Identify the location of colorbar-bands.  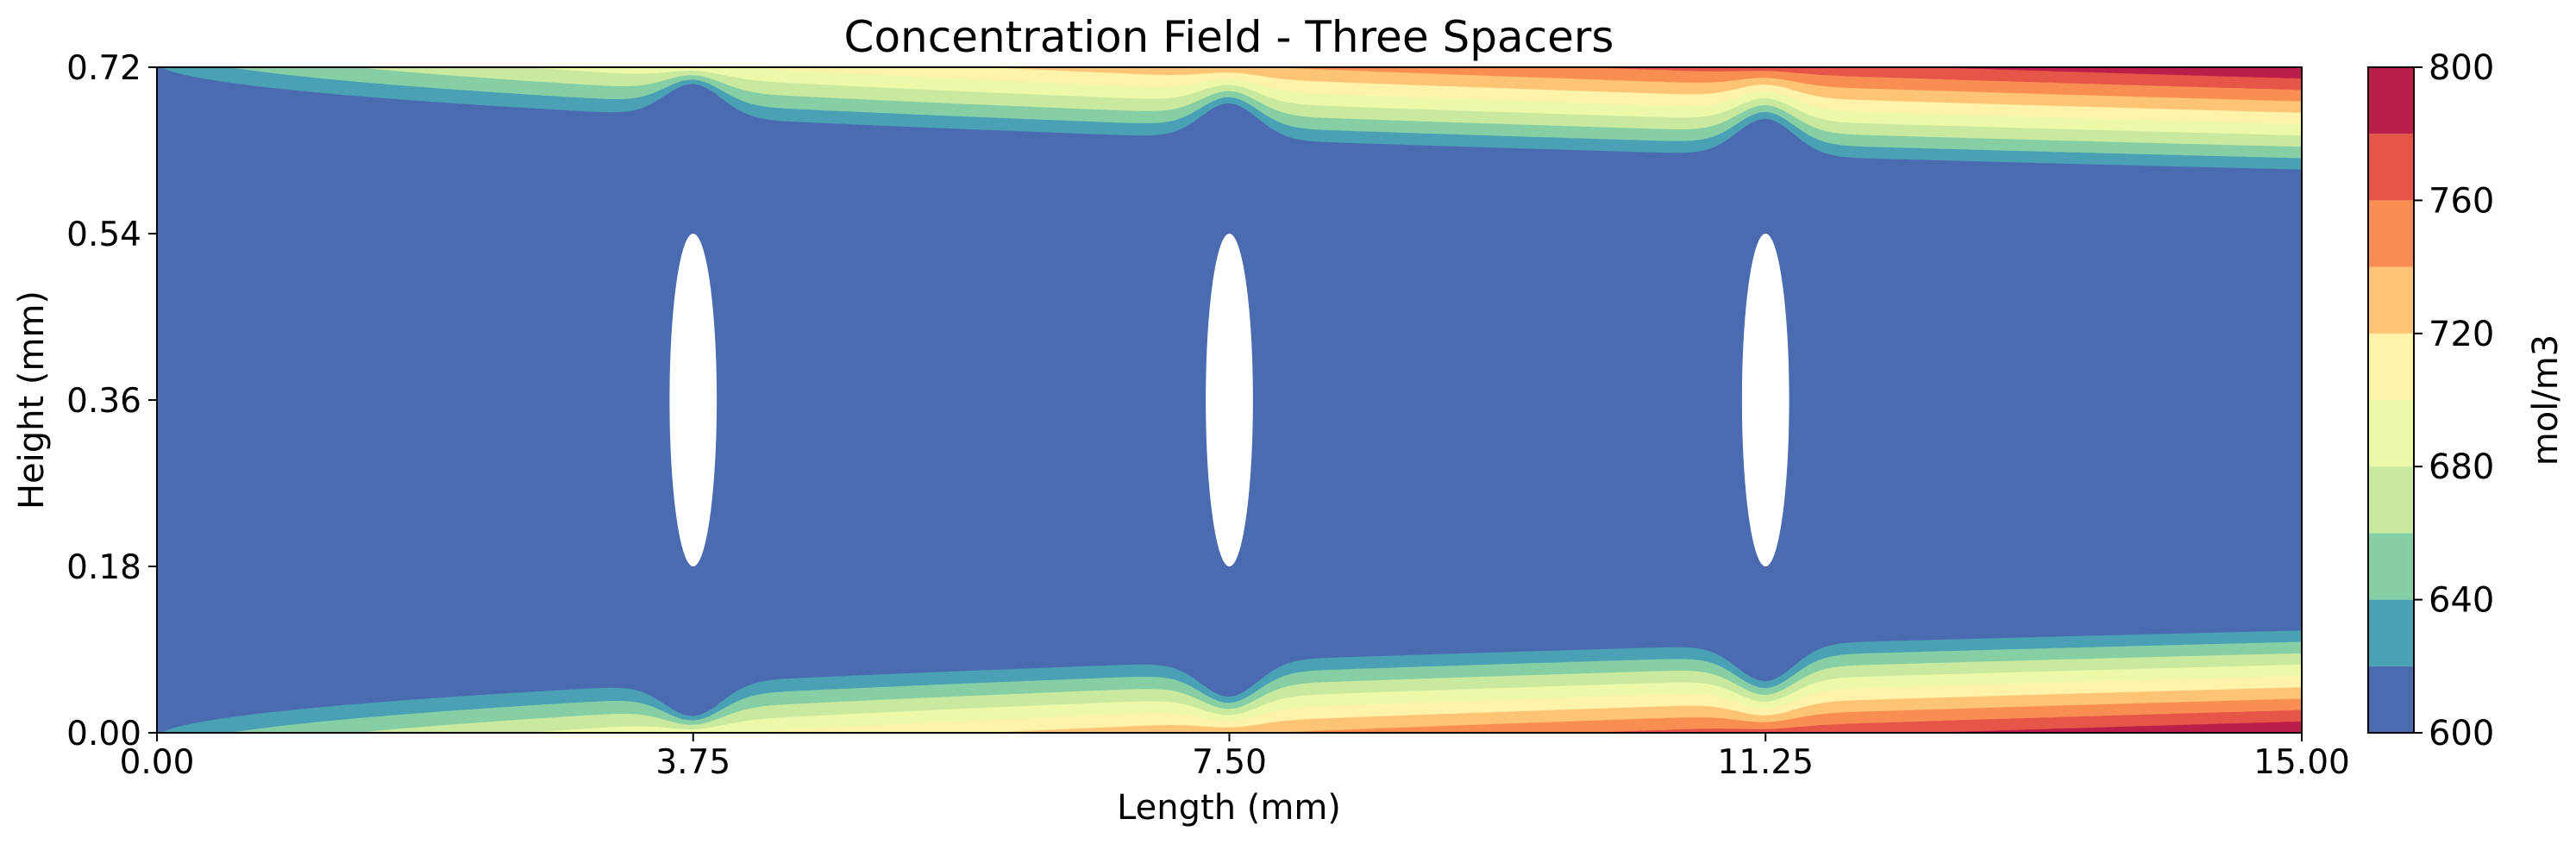
(2391, 400).